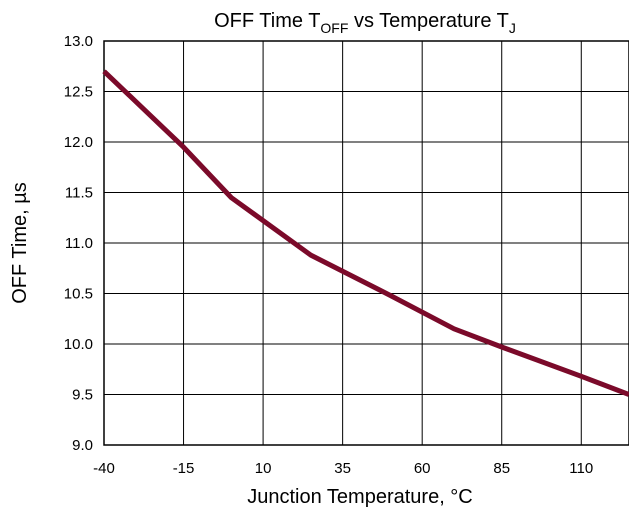 Image resolution: width=629 pixels, height=512 pixels. I want to click on y-tick-label: 12.0, so click(78, 142).